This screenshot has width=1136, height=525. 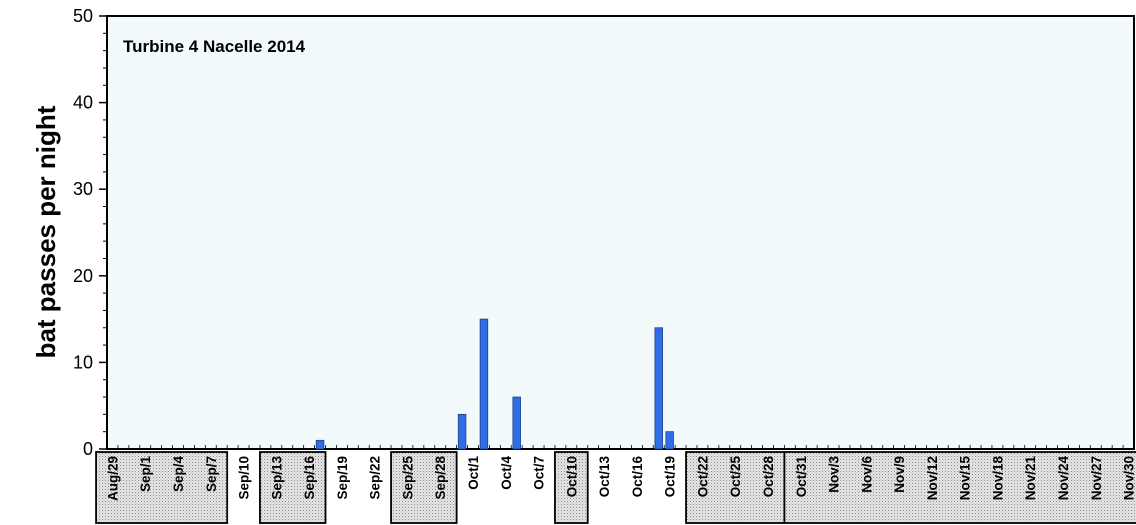 What do you see at coordinates (211, 474) in the screenshot?
I see `x-tick-label: Sep/7` at bounding box center [211, 474].